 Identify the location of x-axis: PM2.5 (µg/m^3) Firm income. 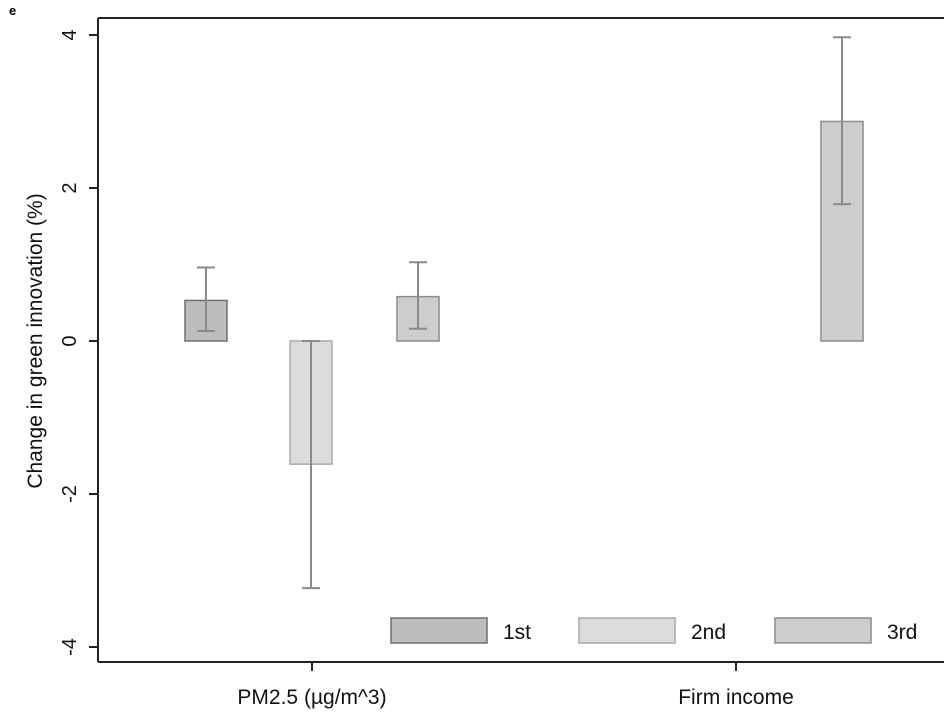
(515, 685).